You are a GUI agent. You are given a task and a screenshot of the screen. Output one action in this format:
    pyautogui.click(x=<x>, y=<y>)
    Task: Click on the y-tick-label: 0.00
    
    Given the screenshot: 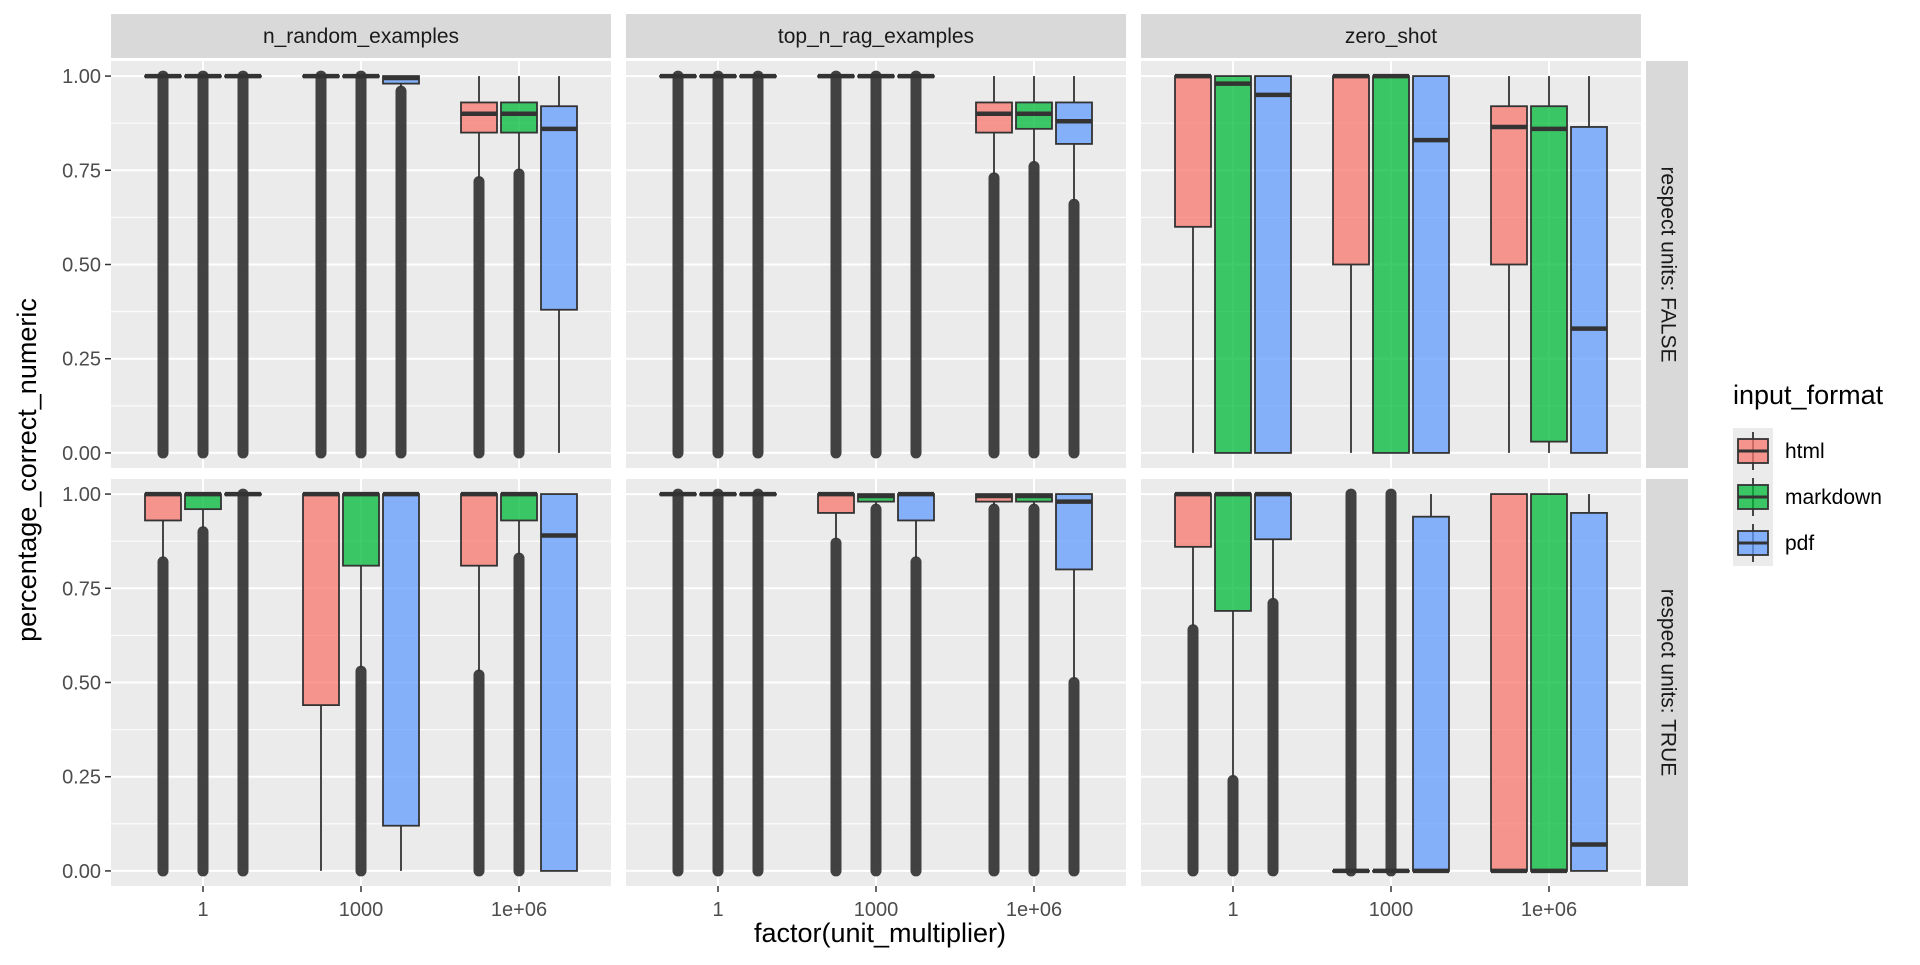 What is the action you would take?
    pyautogui.click(x=81, y=872)
    